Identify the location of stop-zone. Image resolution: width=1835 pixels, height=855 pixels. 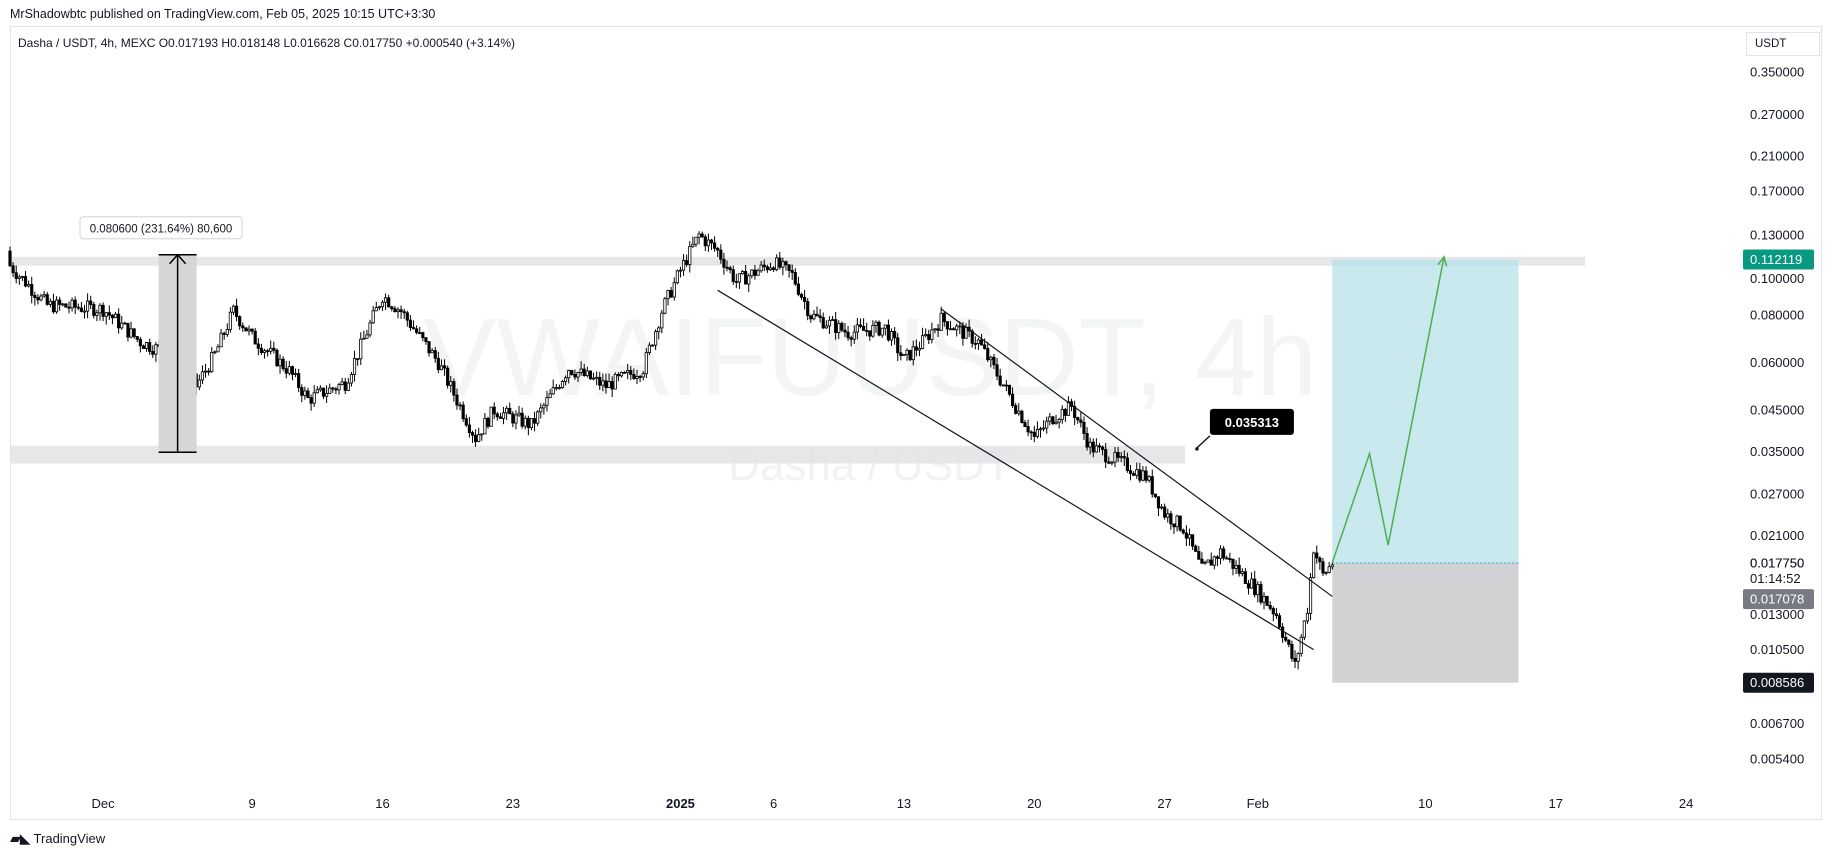
(1425, 623).